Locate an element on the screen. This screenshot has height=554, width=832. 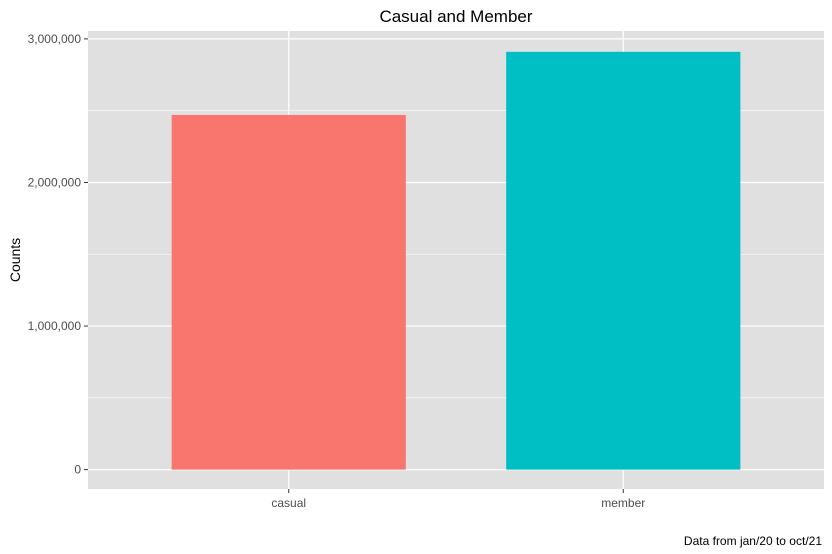
y-tick-label: 0 is located at coordinates (77, 470).